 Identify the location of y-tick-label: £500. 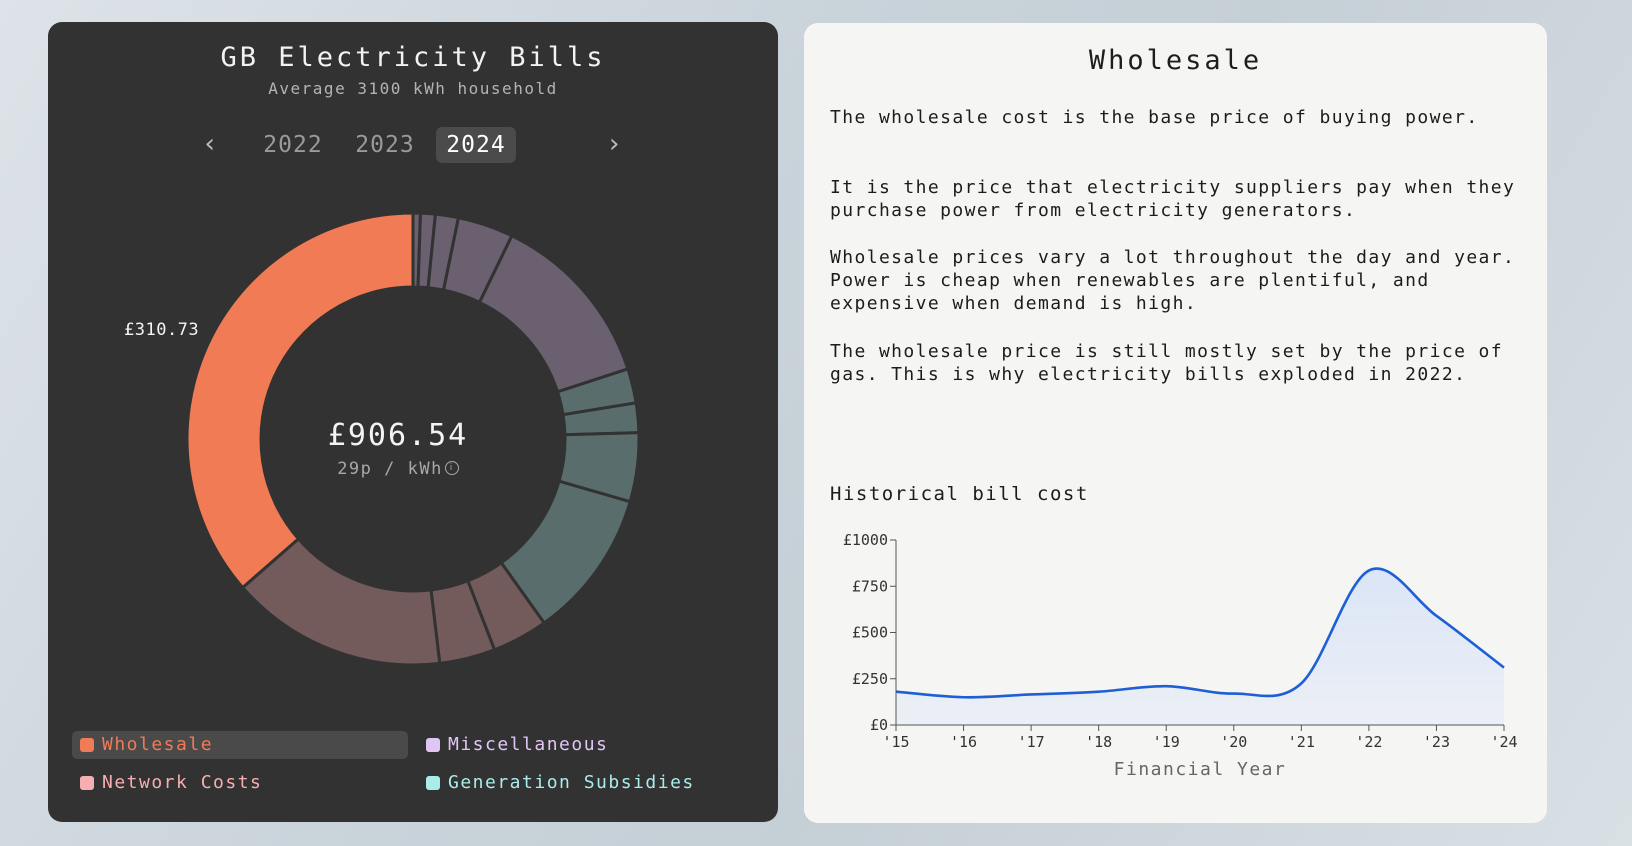
(870, 633).